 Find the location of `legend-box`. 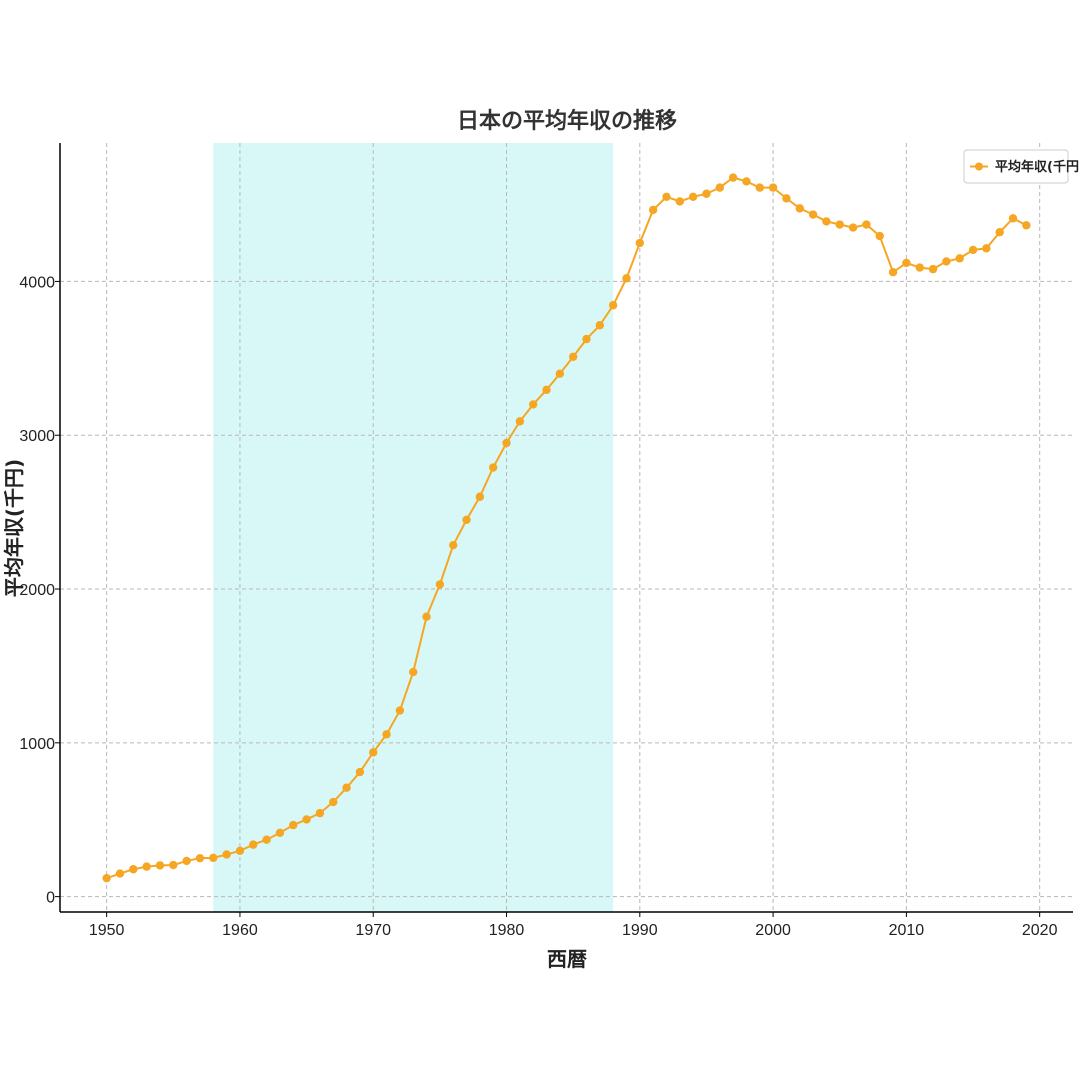

legend-box is located at coordinates (1016, 166).